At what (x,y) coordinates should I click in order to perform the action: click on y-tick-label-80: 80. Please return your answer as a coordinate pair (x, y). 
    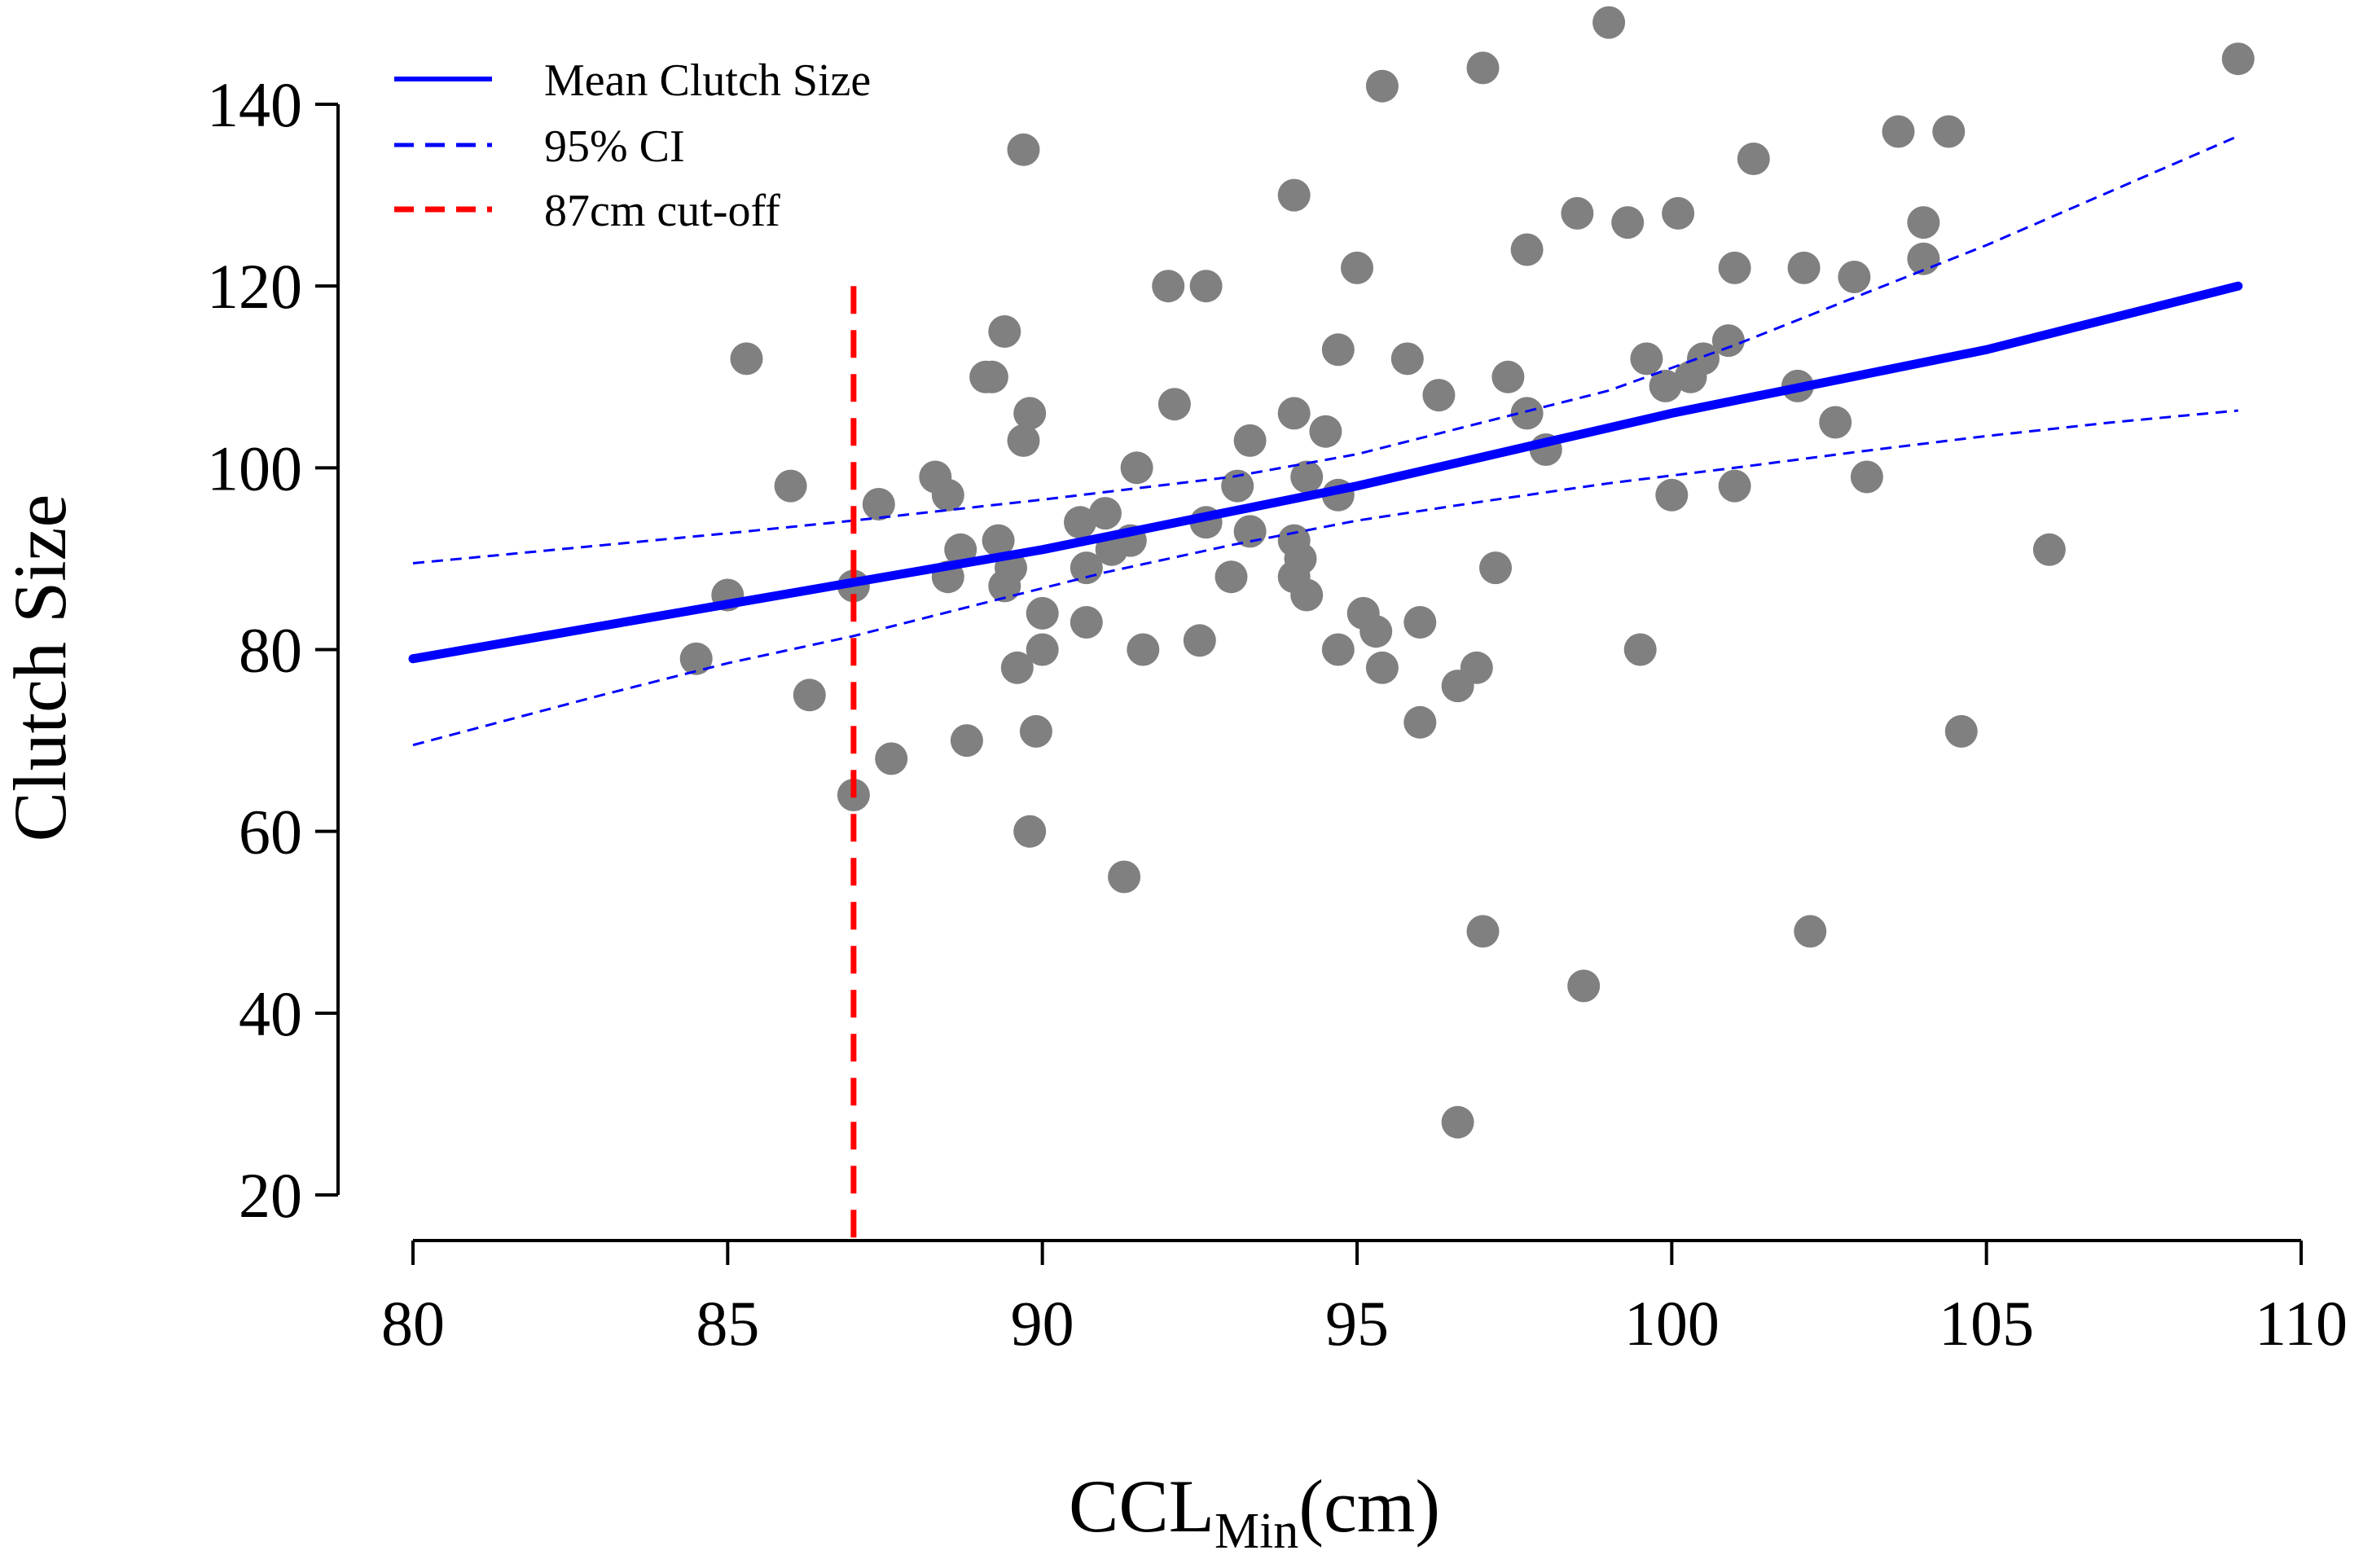
    Looking at the image, I should click on (270, 650).